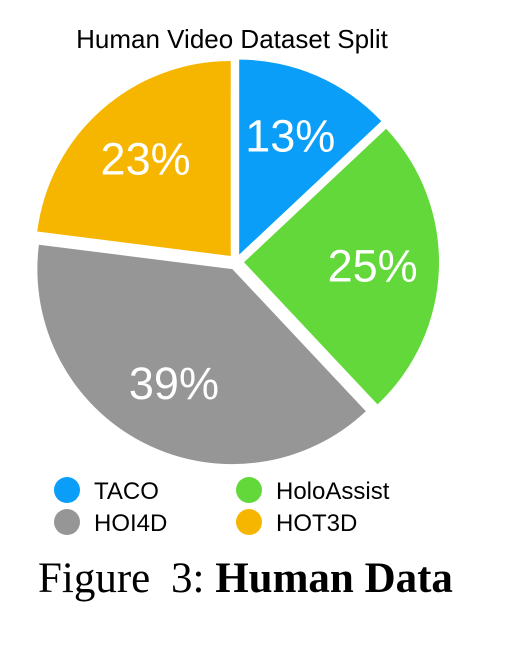  Describe the element at coordinates (146, 158) in the screenshot. I see `slice-label-hot3d: 23%` at that location.